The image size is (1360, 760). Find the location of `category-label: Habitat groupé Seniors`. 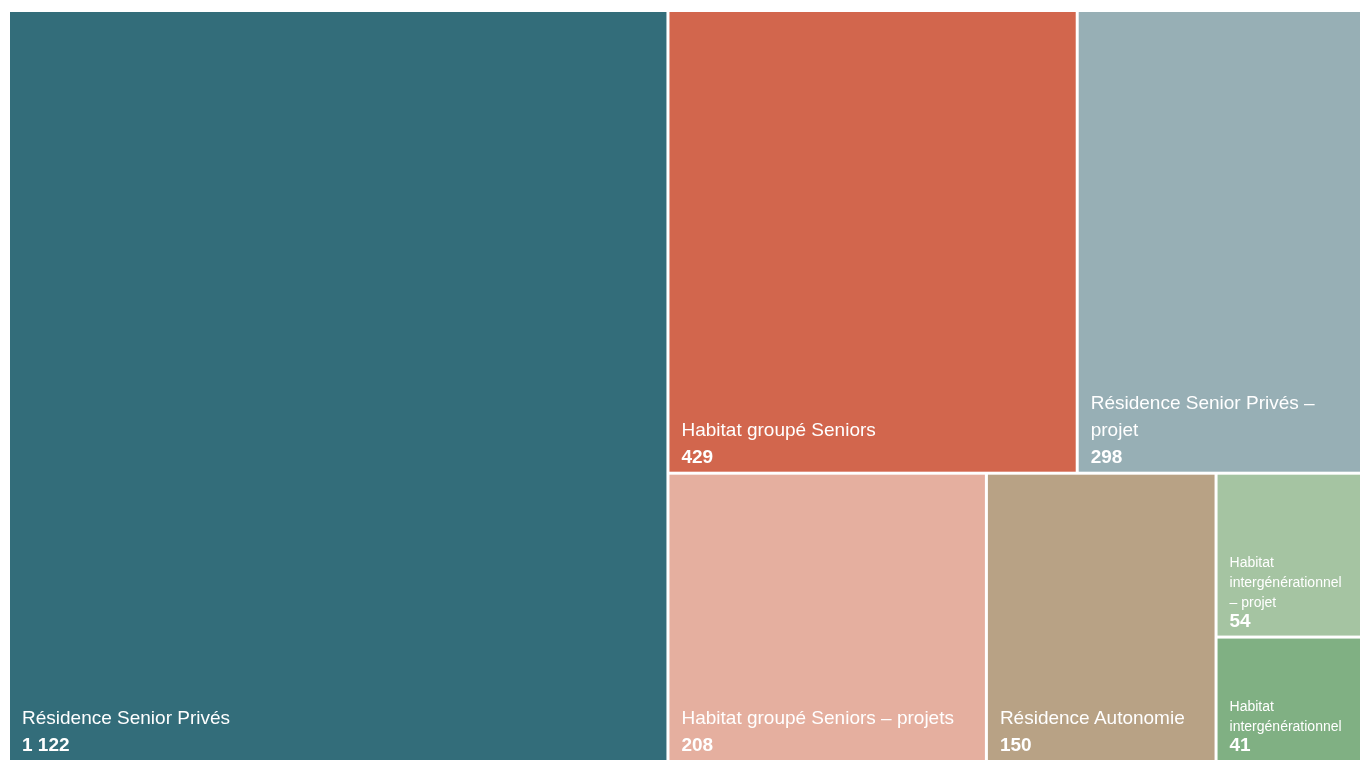

category-label: Habitat groupé Seniors is located at coordinates (778, 429).